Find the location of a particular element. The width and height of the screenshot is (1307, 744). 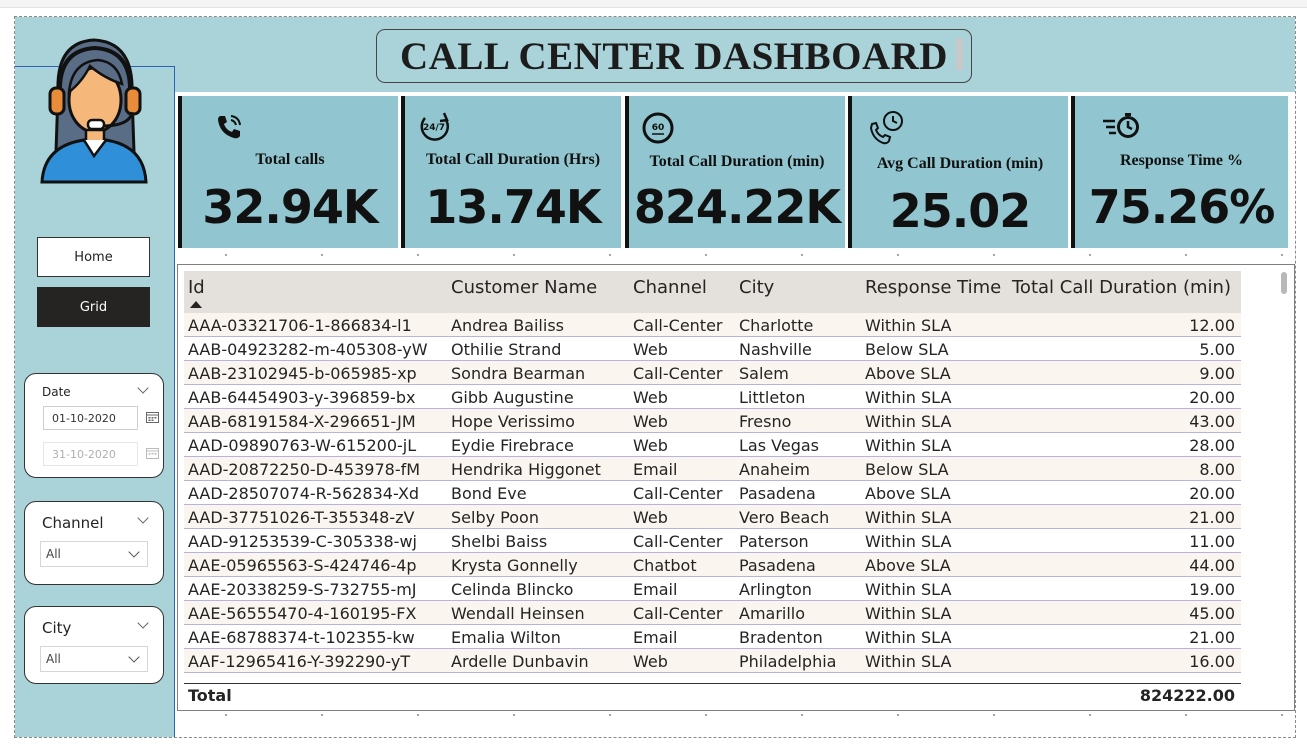

total-value: 824222.00 is located at coordinates (1187, 695).